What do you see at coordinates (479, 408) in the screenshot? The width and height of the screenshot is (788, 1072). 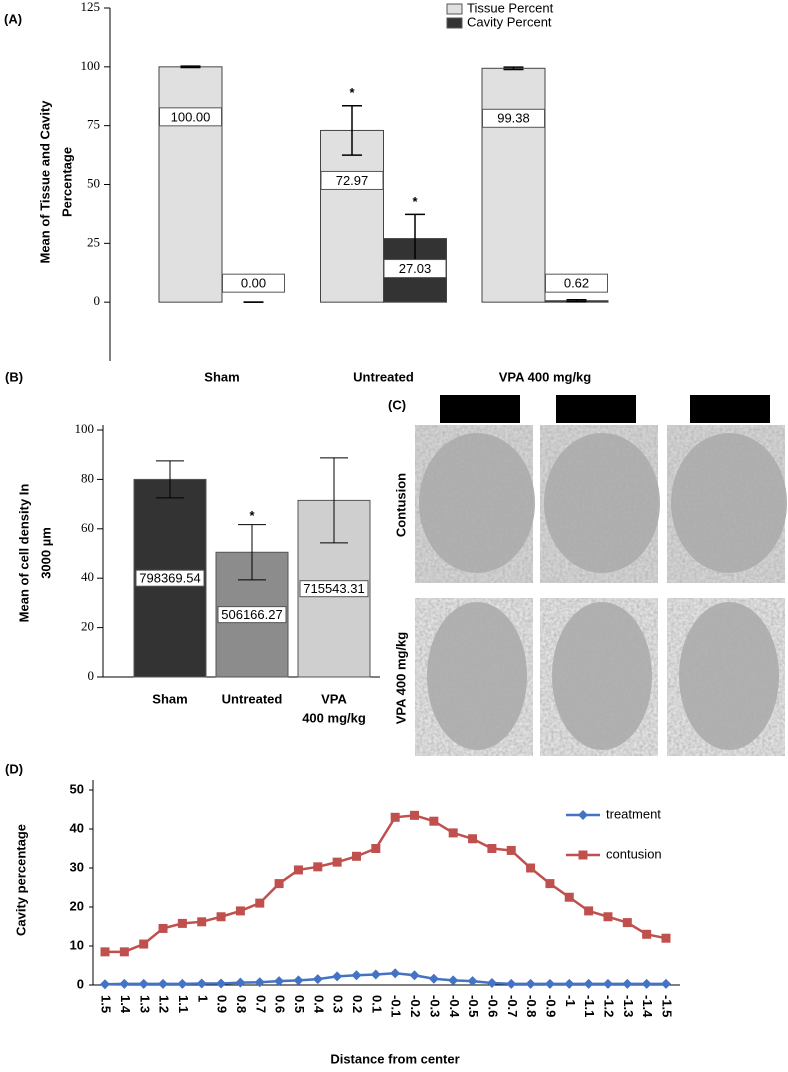 I see `column-header: Caudal` at bounding box center [479, 408].